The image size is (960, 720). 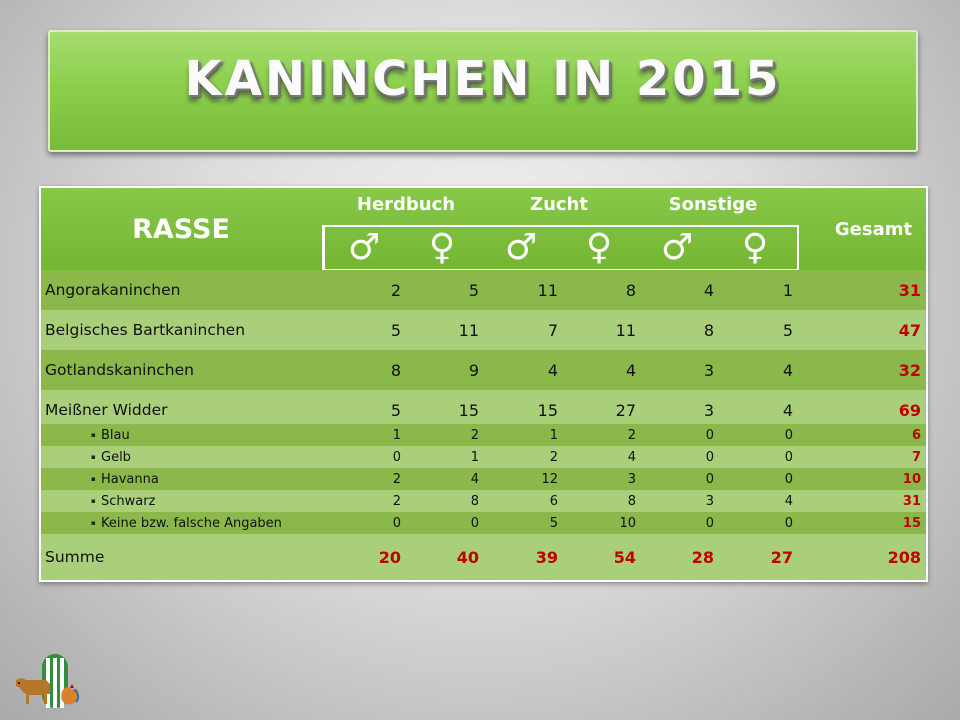 What do you see at coordinates (483, 435) in the screenshot?
I see `sub-row: ▪ Blau 1 2 1 2 0 0 6` at bounding box center [483, 435].